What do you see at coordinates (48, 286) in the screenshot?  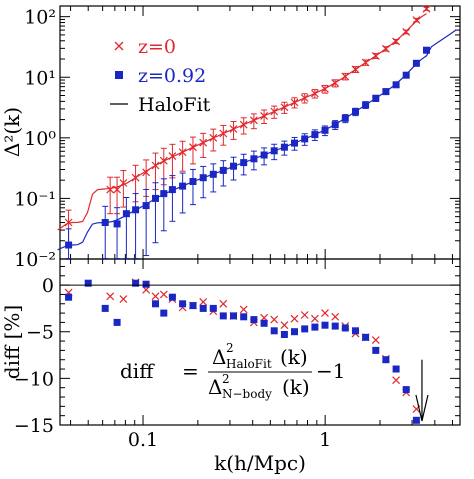 I see `y-tick-label: 0` at bounding box center [48, 286].